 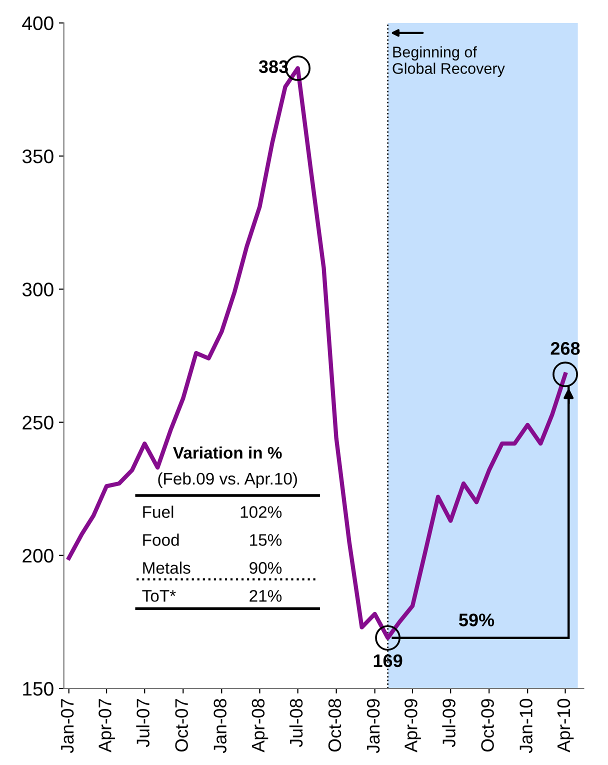 I want to click on annotation: ToT*, so click(x=159, y=596).